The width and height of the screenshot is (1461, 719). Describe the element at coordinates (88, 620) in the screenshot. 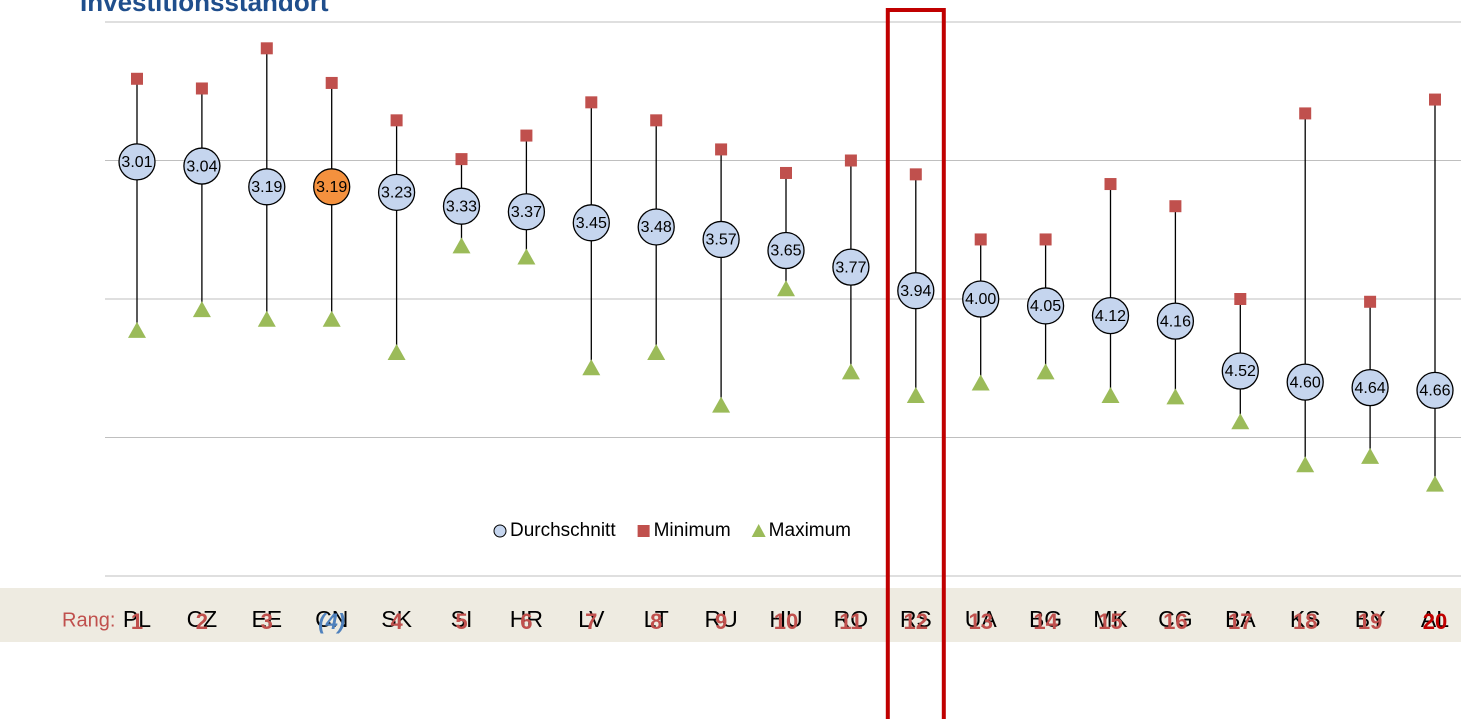

I see `rank-label: Rang:` at that location.